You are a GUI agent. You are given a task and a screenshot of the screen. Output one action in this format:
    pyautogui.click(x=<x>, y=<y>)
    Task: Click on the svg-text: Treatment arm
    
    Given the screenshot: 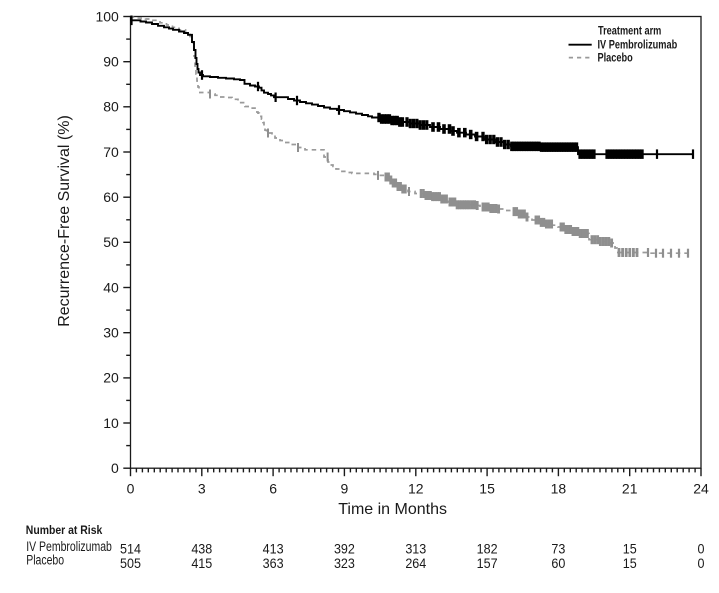 What is the action you would take?
    pyautogui.click(x=629, y=32)
    